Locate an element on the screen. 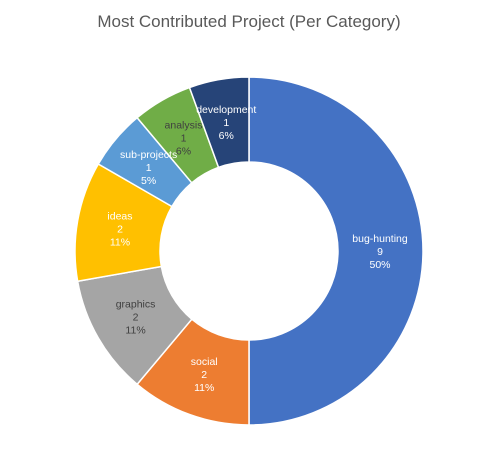  slice-label-social: social 2 11% is located at coordinates (204, 375).